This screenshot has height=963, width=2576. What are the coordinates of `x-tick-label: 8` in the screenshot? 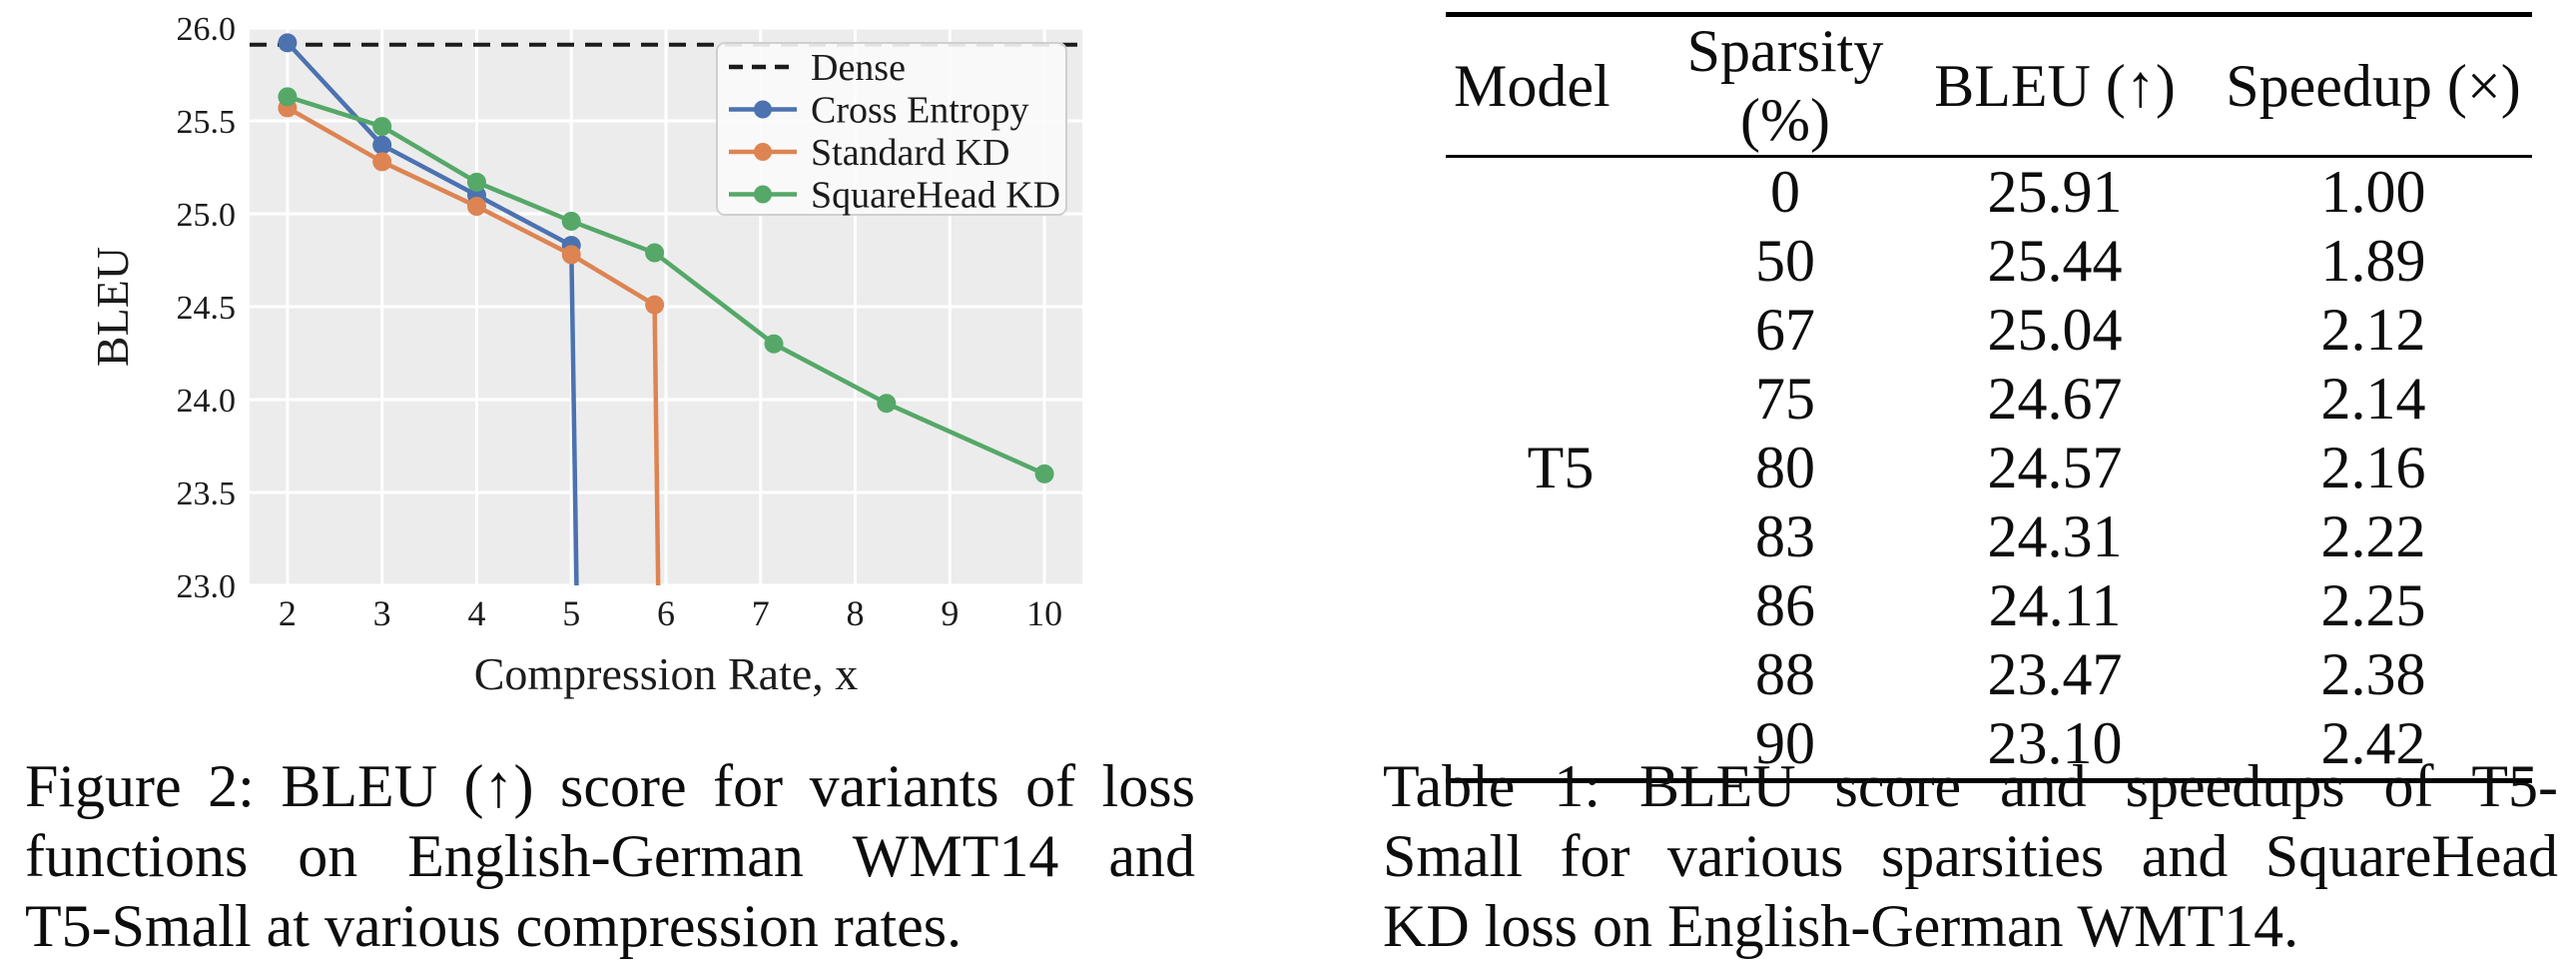 It's located at (856, 613).